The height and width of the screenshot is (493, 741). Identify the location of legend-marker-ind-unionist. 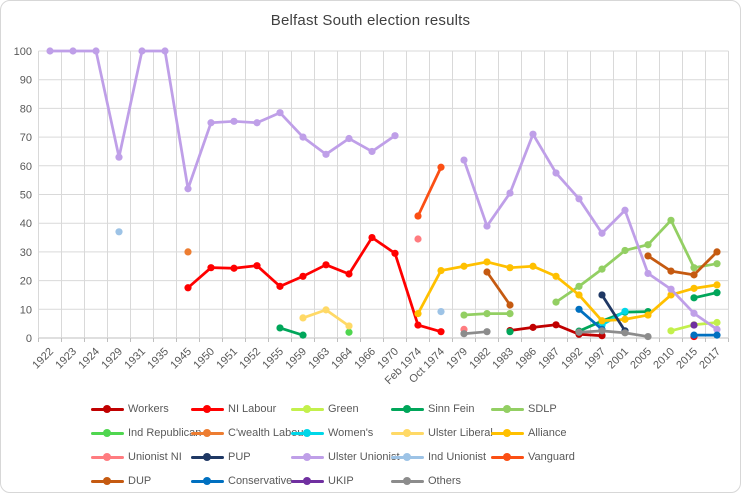
(407, 457).